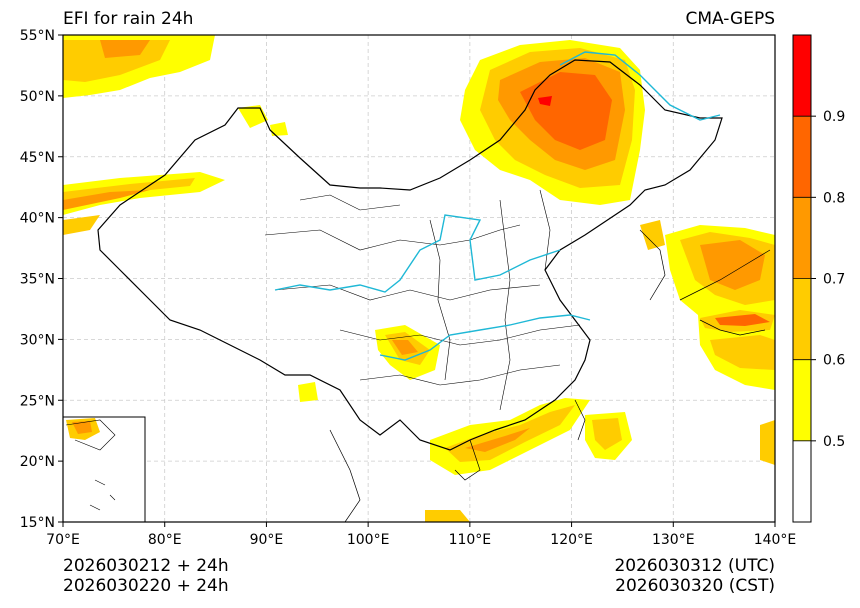 Image resolution: width=860 pixels, height=608 pixels. What do you see at coordinates (730, 19) in the screenshot?
I see `model-name: CMA-GEPS` at bounding box center [730, 19].